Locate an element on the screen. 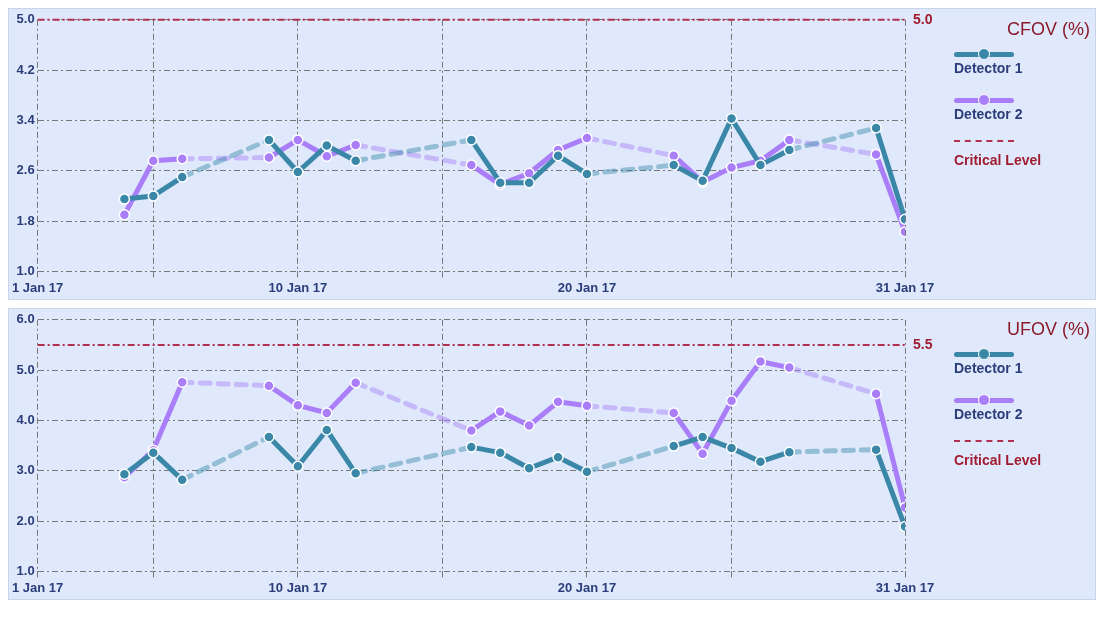 This screenshot has width=1106, height=623. y-tick-label: 2.0 is located at coordinates (25, 520).